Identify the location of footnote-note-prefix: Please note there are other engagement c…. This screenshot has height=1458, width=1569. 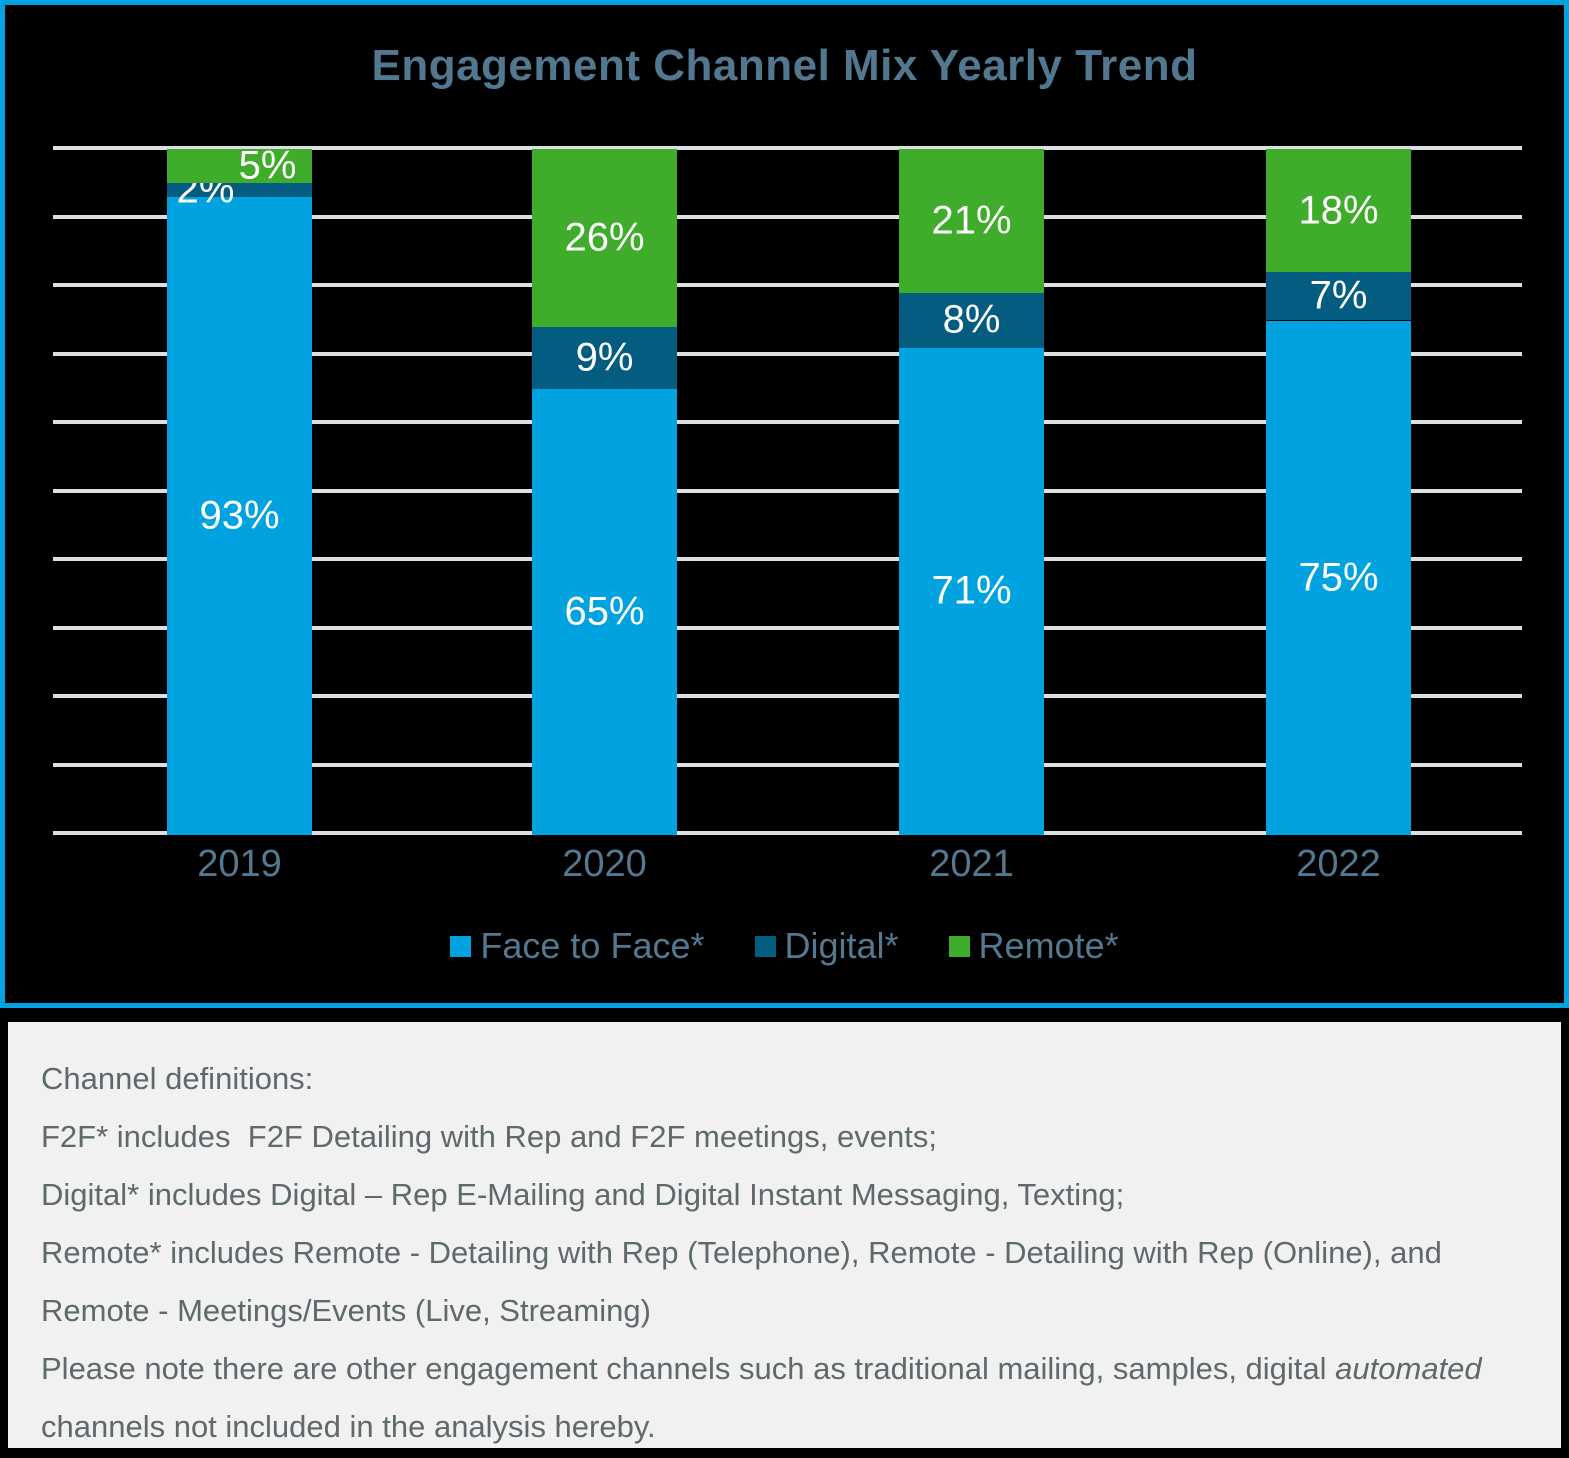
(688, 1368).